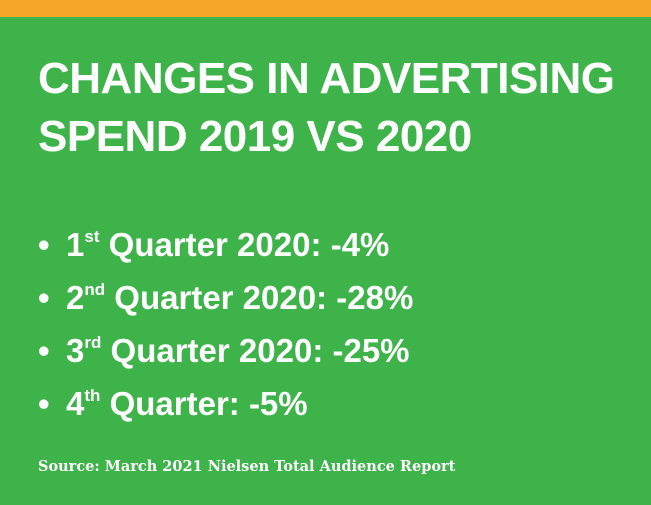 The height and width of the screenshot is (505, 651). I want to click on list-item: • 1st Quarter 2020: -4%, so click(225, 244).